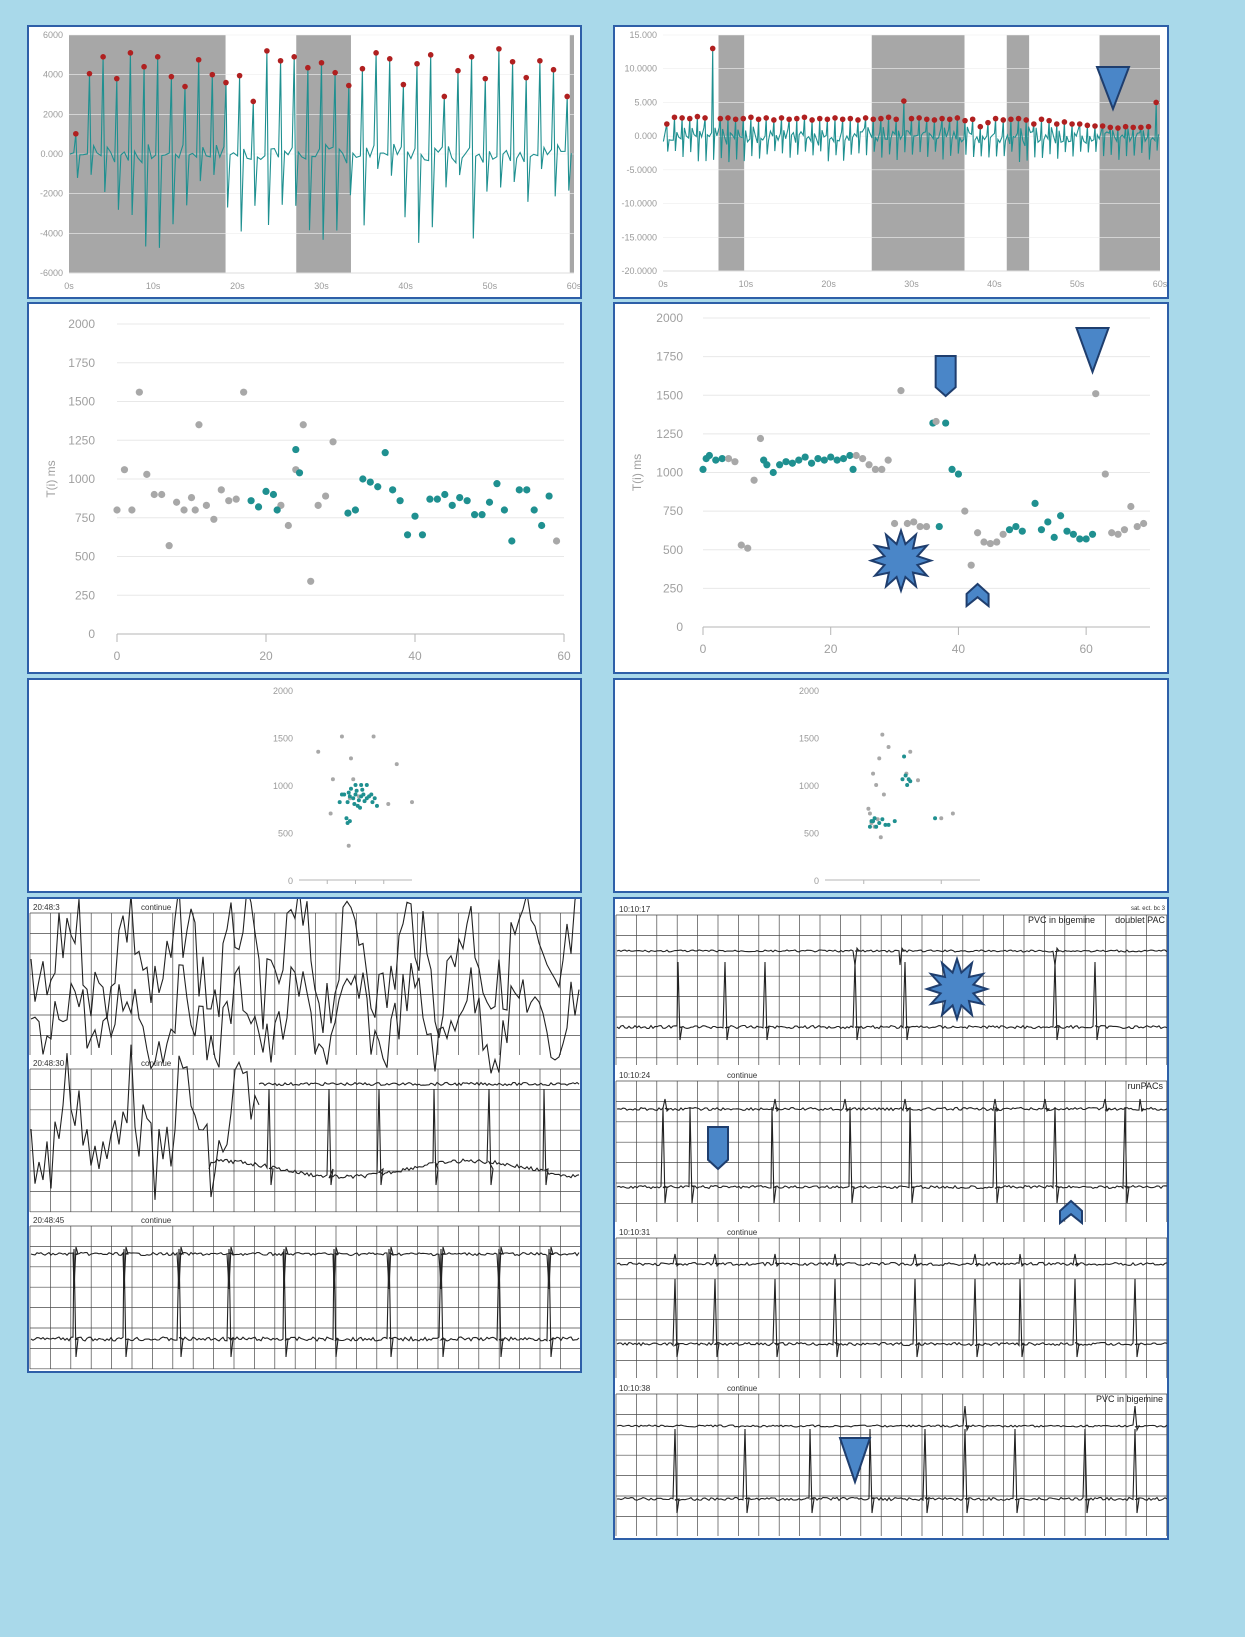 The height and width of the screenshot is (1637, 1245). What do you see at coordinates (85, 557) in the screenshot?
I see `y-tick-label: 500` at bounding box center [85, 557].